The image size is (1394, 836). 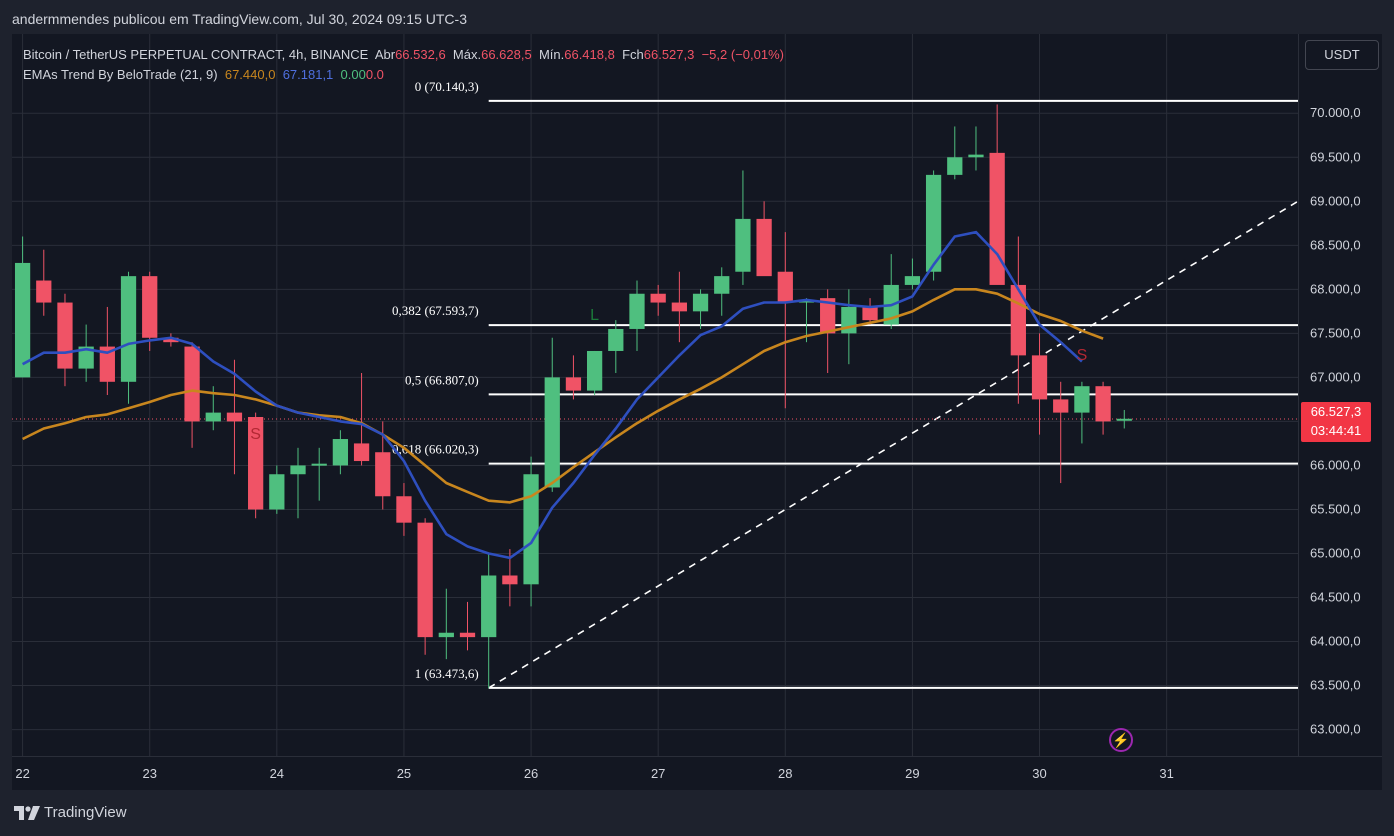 What do you see at coordinates (149, 773) in the screenshot?
I see `x-tick-label: 23` at bounding box center [149, 773].